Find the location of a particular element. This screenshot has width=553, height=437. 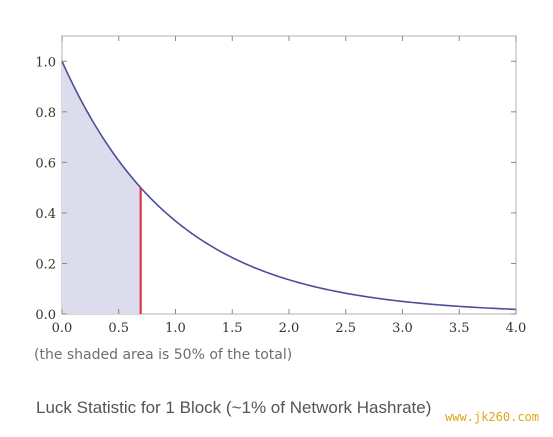

watermark: www.jk260.com is located at coordinates (492, 417).